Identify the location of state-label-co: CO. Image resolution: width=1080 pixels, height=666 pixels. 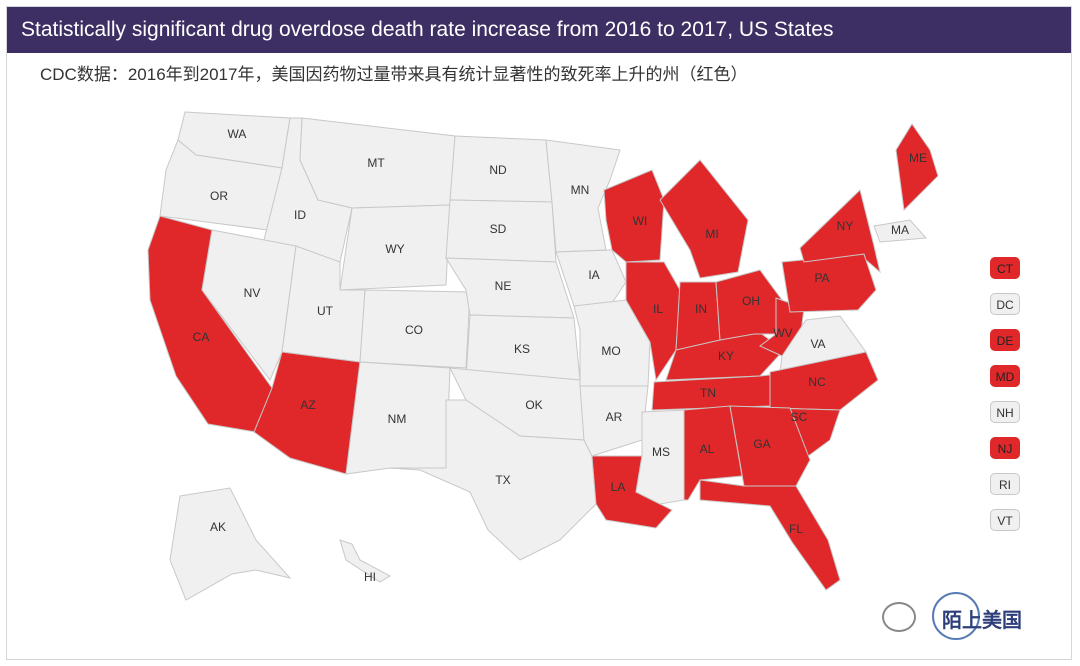
(414, 330).